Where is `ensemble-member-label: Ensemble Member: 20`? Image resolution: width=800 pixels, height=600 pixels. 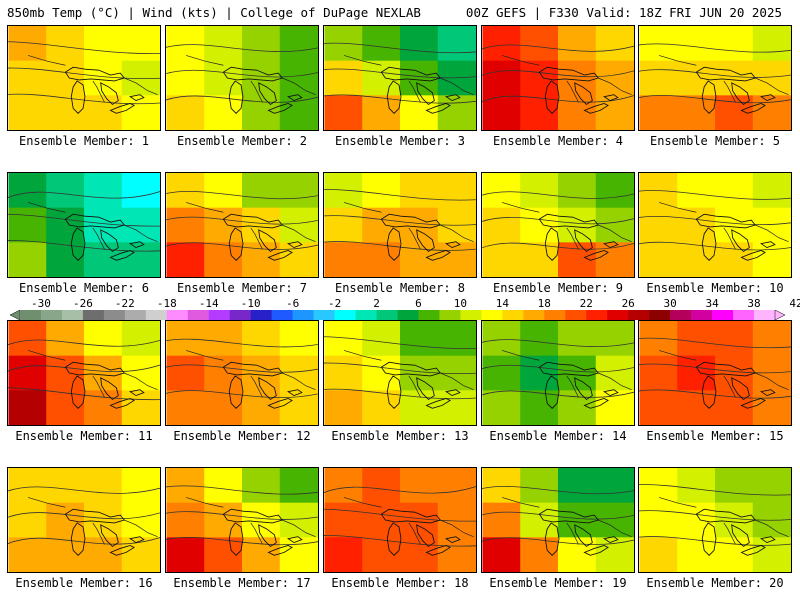
ensemble-member-label: Ensemble Member: 20 is located at coordinates (715, 583).